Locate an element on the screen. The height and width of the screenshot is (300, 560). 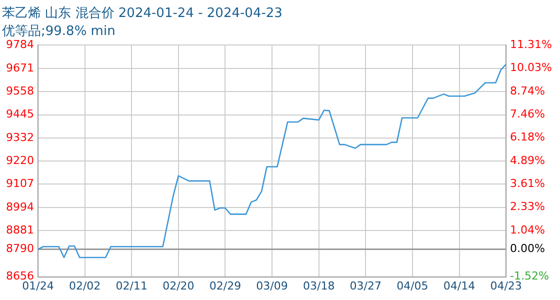
y2-tick-label: 6.18% is located at coordinates (528, 137).